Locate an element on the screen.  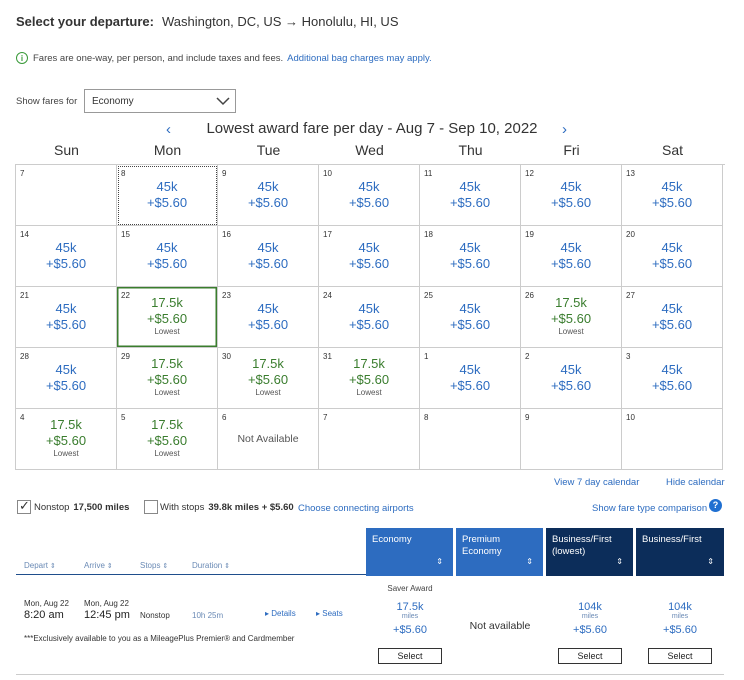
calendar-day-cell: 18 45k +$5.60 is located at coordinates (470, 256).